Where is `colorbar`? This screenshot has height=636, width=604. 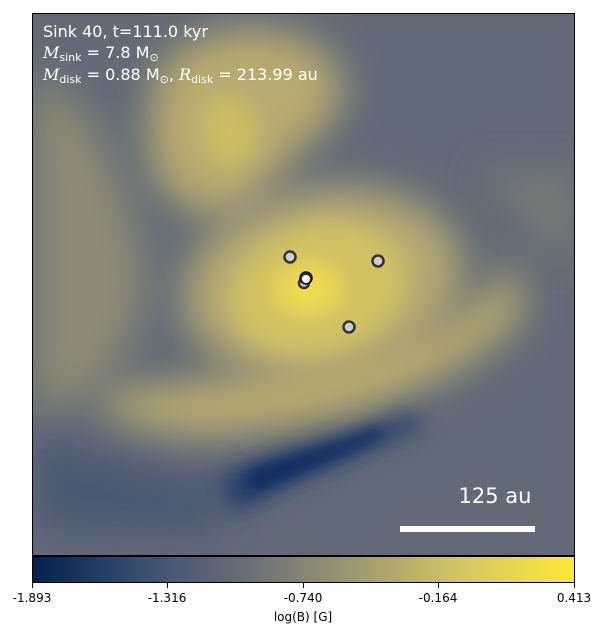 colorbar is located at coordinates (303, 569).